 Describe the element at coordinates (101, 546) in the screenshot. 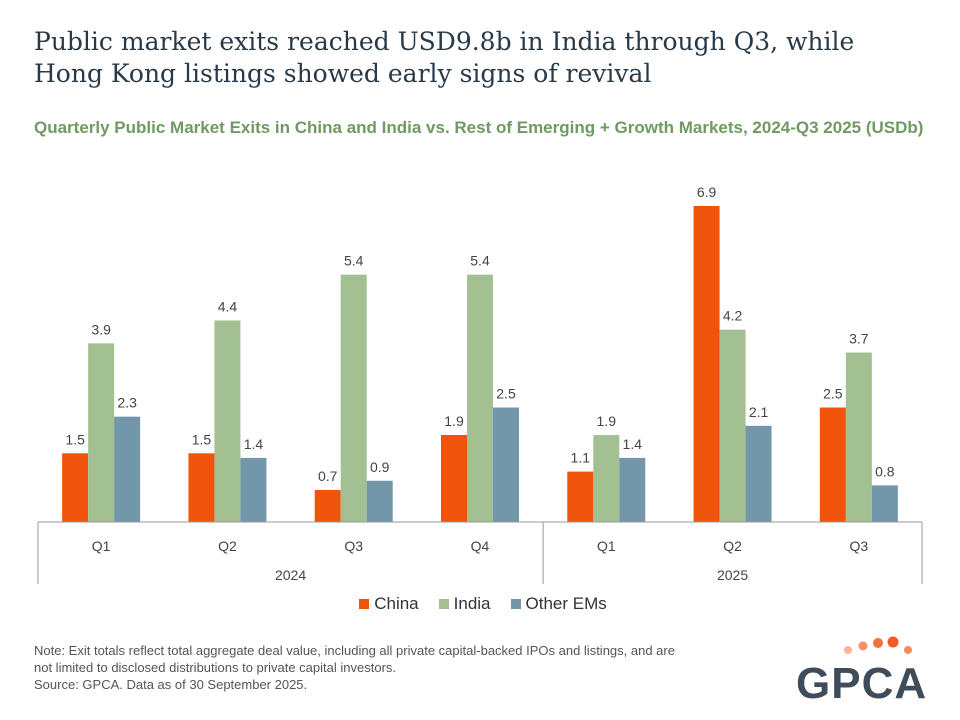

I see `x-tick-label-0: Q1` at that location.